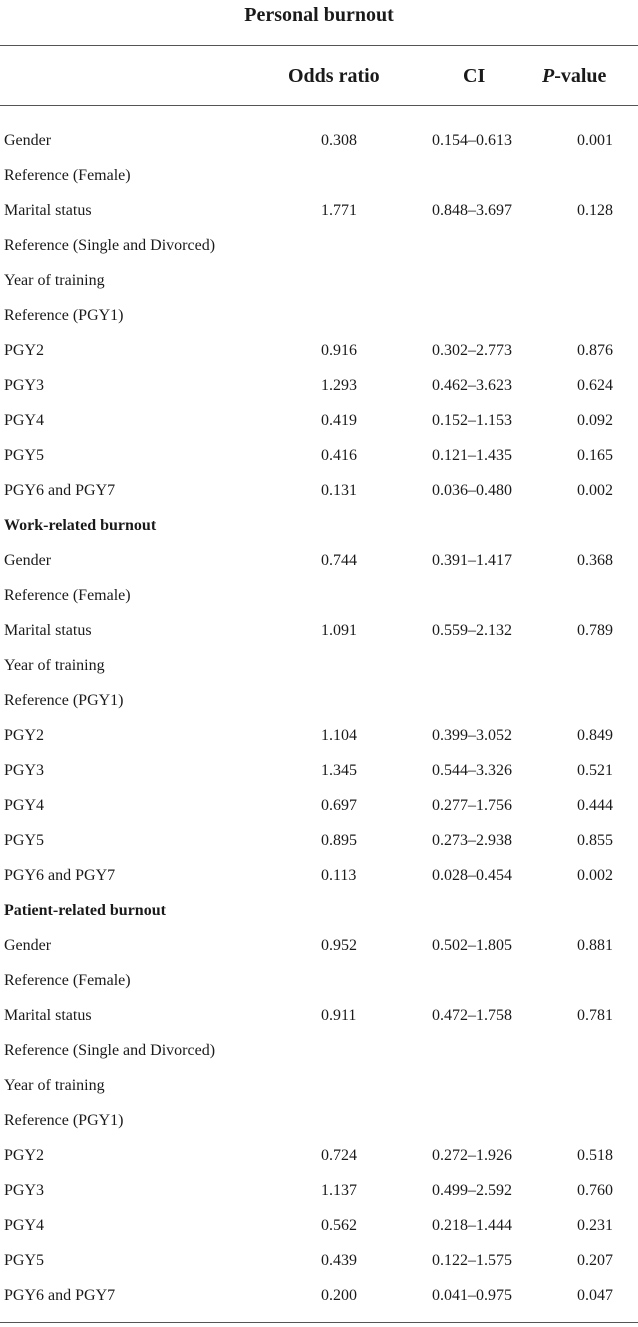 The image size is (638, 1327). Describe the element at coordinates (339, 735) in the screenshot. I see `odds-ratio-cell: 1.104` at that location.